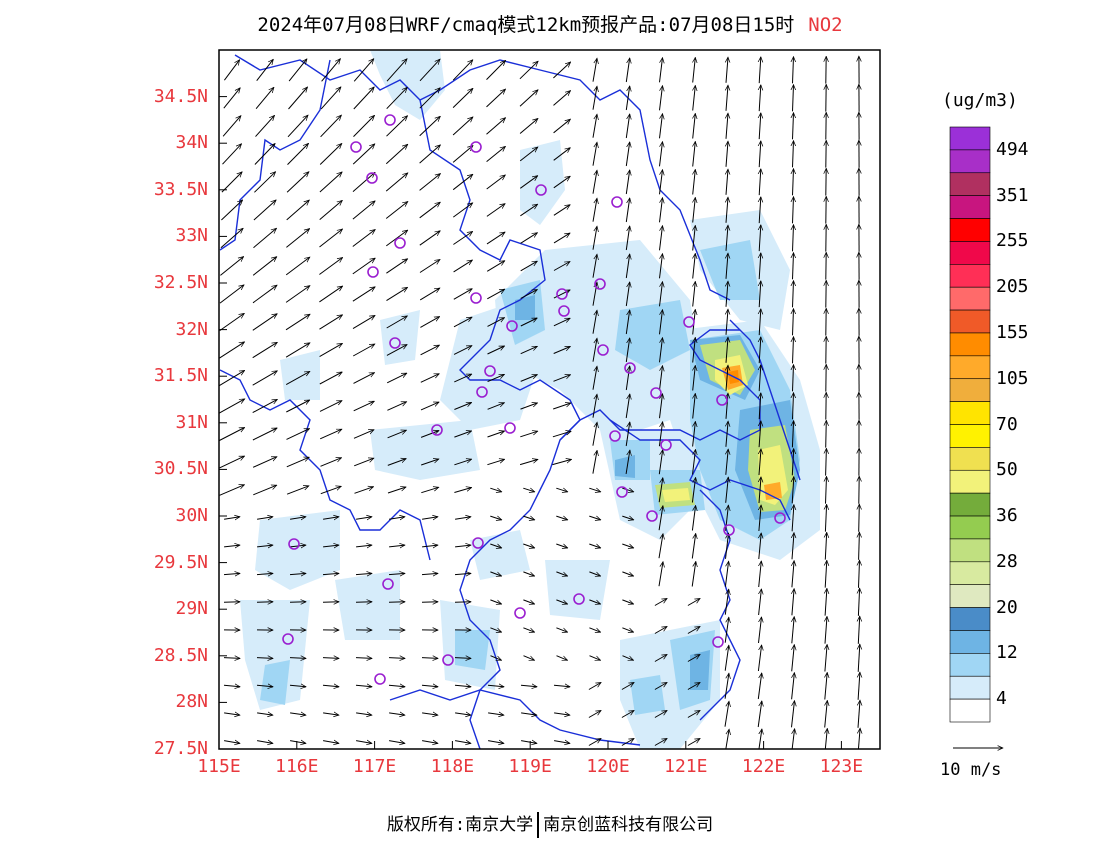 This screenshot has height=850, width=1100. Describe the element at coordinates (180, 655) in the screenshot. I see `latitude-label: 28.5N` at that location.